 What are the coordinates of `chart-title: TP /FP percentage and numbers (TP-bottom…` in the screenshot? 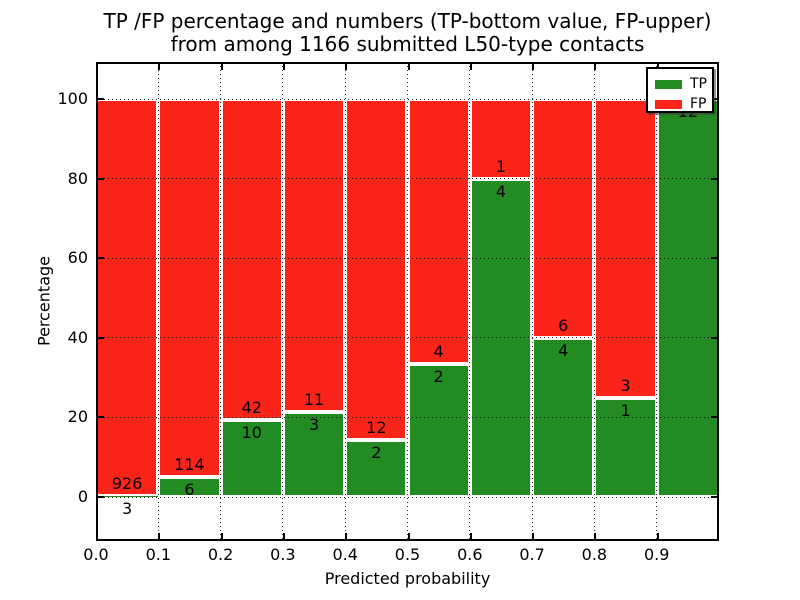 It's located at (407, 33).